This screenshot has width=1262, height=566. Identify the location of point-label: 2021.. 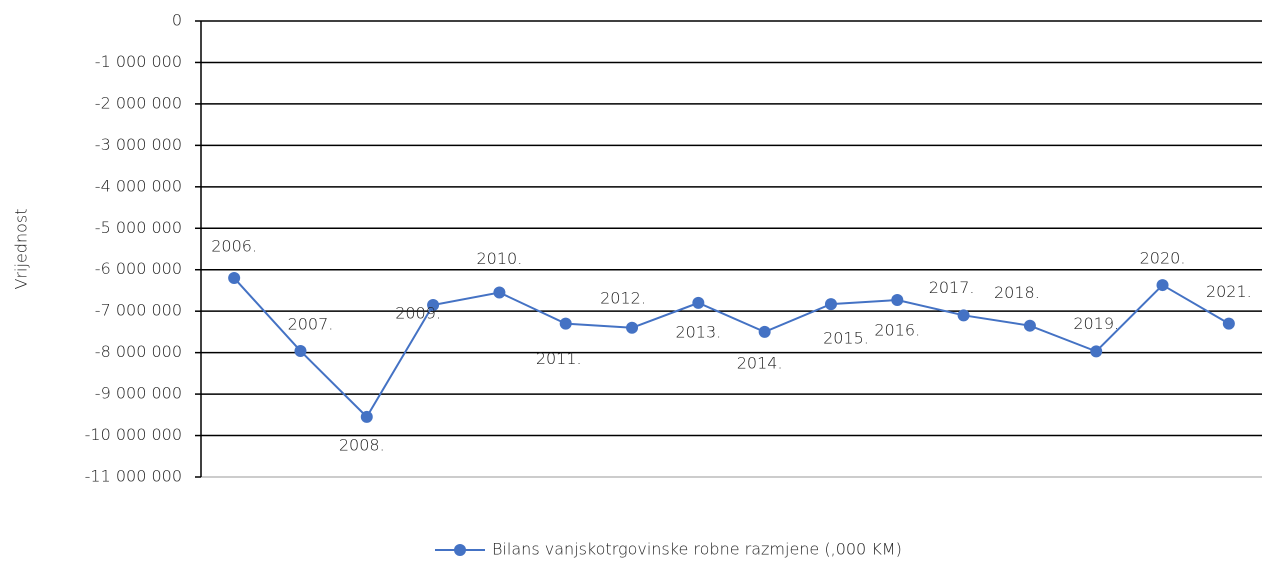
(1229, 291).